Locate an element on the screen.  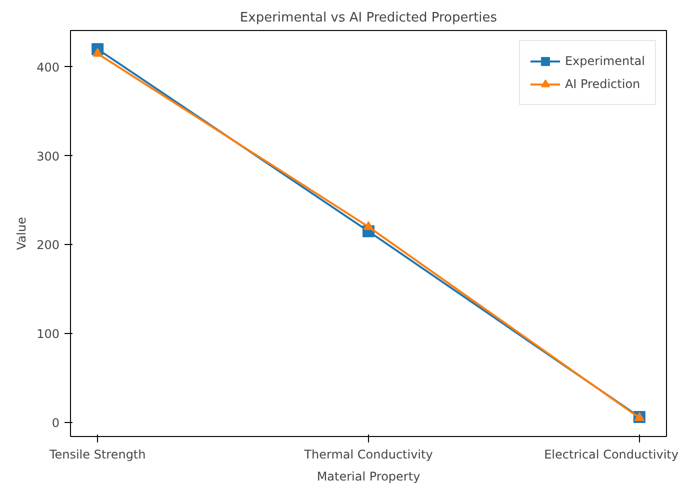
y-tick-label: 0 is located at coordinates (56, 423).